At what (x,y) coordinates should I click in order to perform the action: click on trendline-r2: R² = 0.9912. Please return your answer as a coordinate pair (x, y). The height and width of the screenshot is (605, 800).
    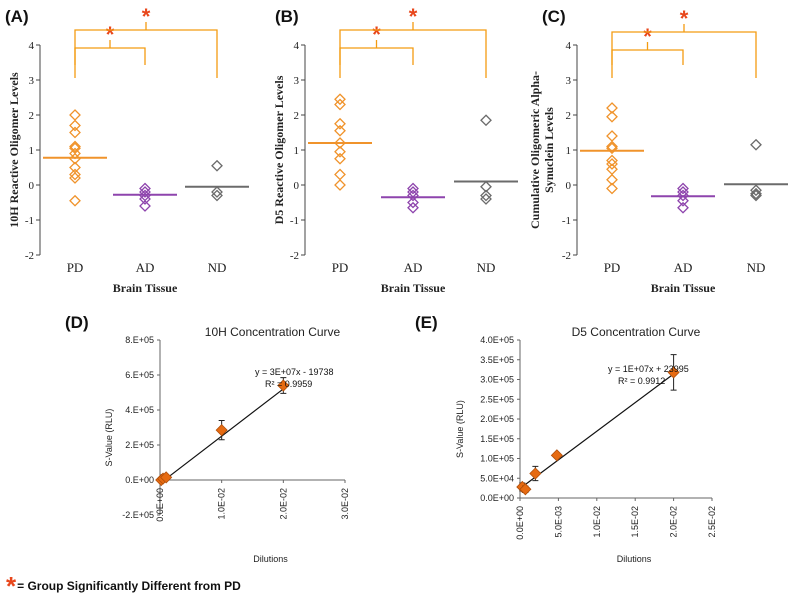
    Looking at the image, I should click on (641, 381).